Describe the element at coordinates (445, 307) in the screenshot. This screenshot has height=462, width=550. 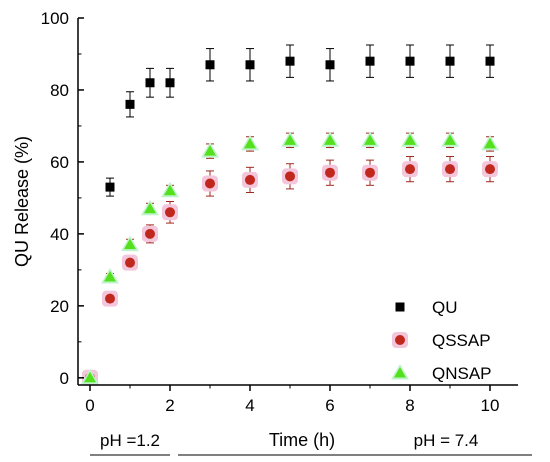
I see `legend-label-qu: QU` at that location.